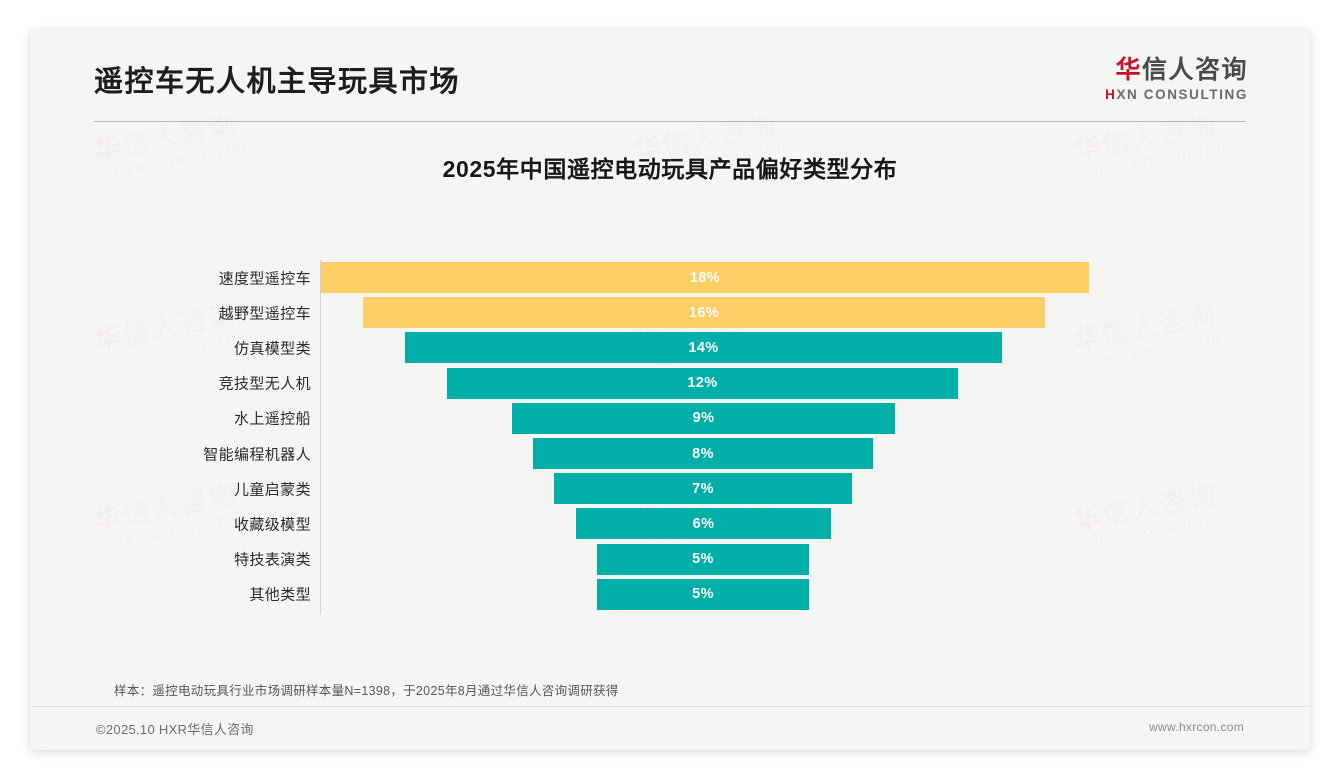 Image resolution: width=1340 pixels, height=780 pixels. I want to click on bar-category-label: 速度型遥控车, so click(264, 278).